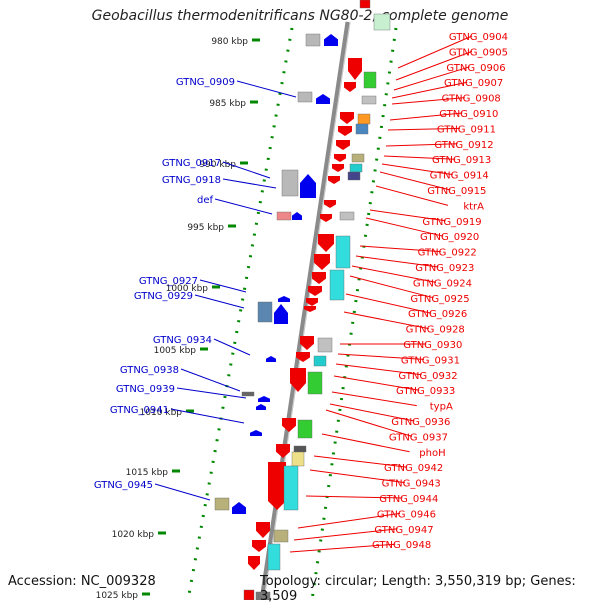 This screenshot has width=600, height=604. I want to click on gene-label-gtng-0907: GTNG_0907, so click(473, 83).